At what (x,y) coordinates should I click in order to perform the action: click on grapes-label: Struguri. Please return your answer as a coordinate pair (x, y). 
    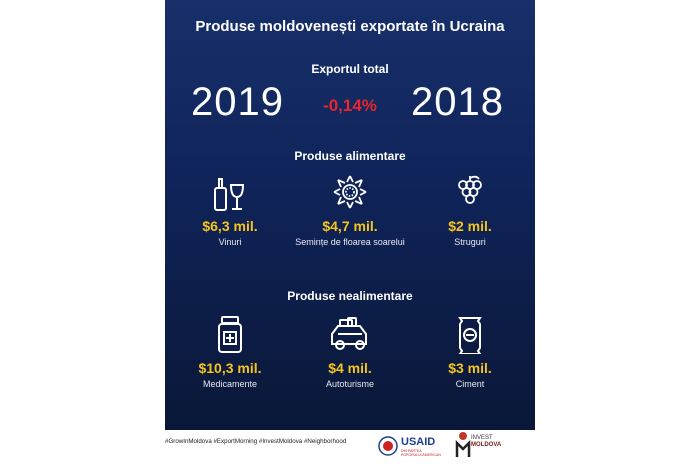
    Looking at the image, I should click on (470, 242).